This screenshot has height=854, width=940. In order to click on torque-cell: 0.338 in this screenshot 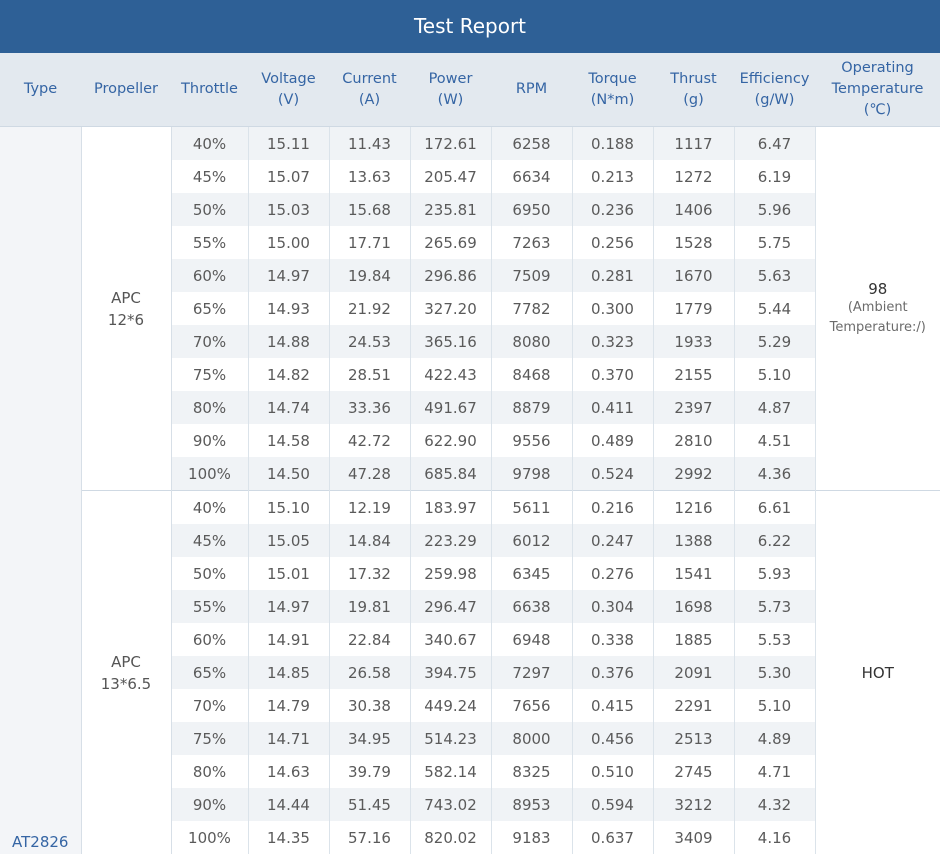, I will do `click(612, 639)`.